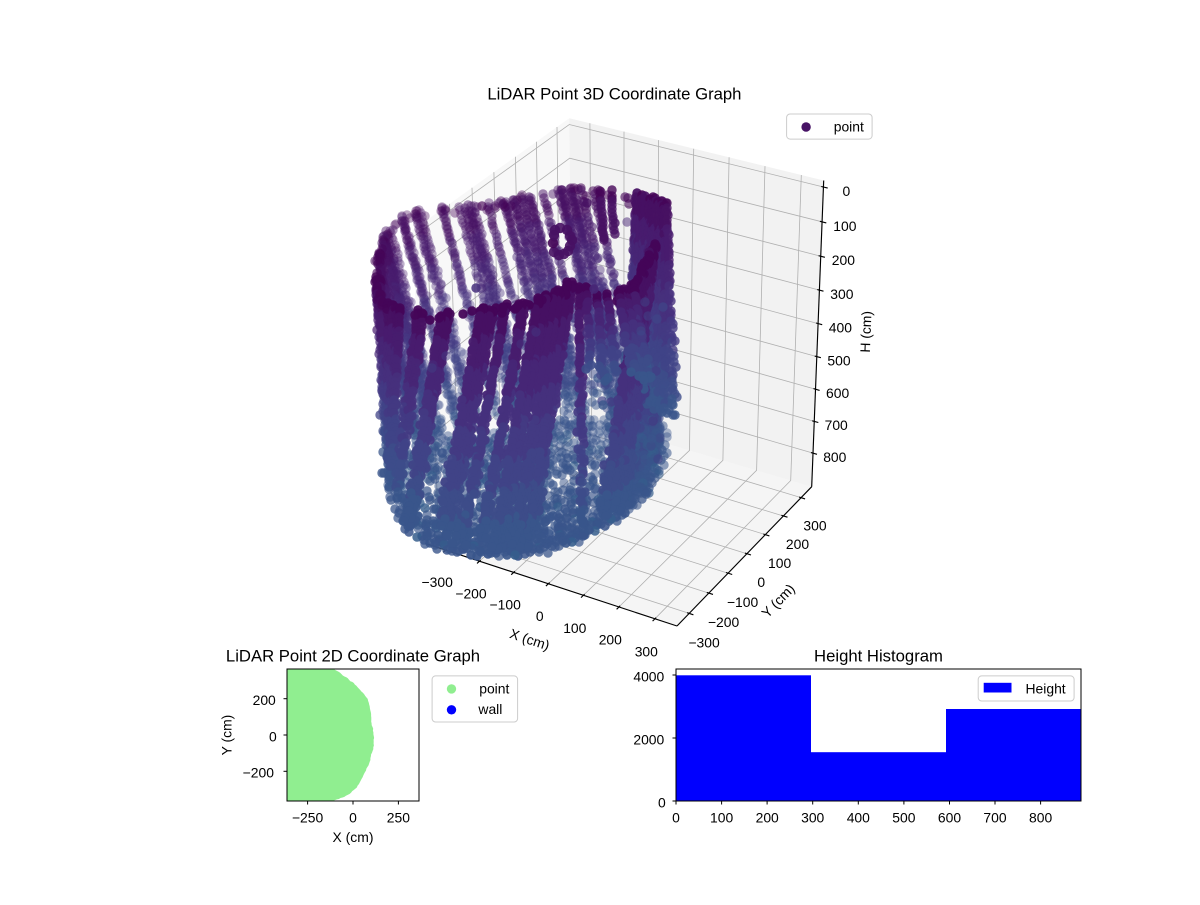  Describe the element at coordinates (878, 655) in the screenshot. I see `svg-text: Height Histogram` at that location.